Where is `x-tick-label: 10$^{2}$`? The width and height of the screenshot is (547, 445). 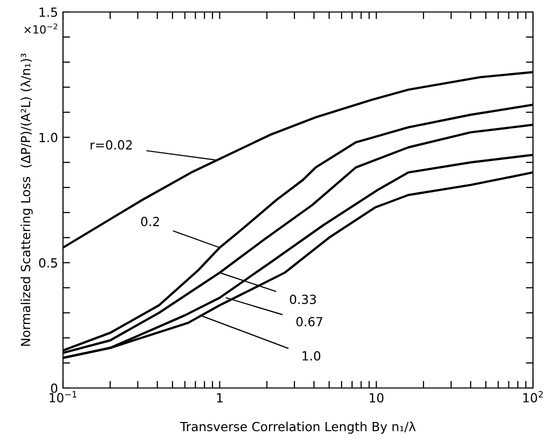
x-tick-label: 10$^{2}$ is located at coordinates (533, 396).